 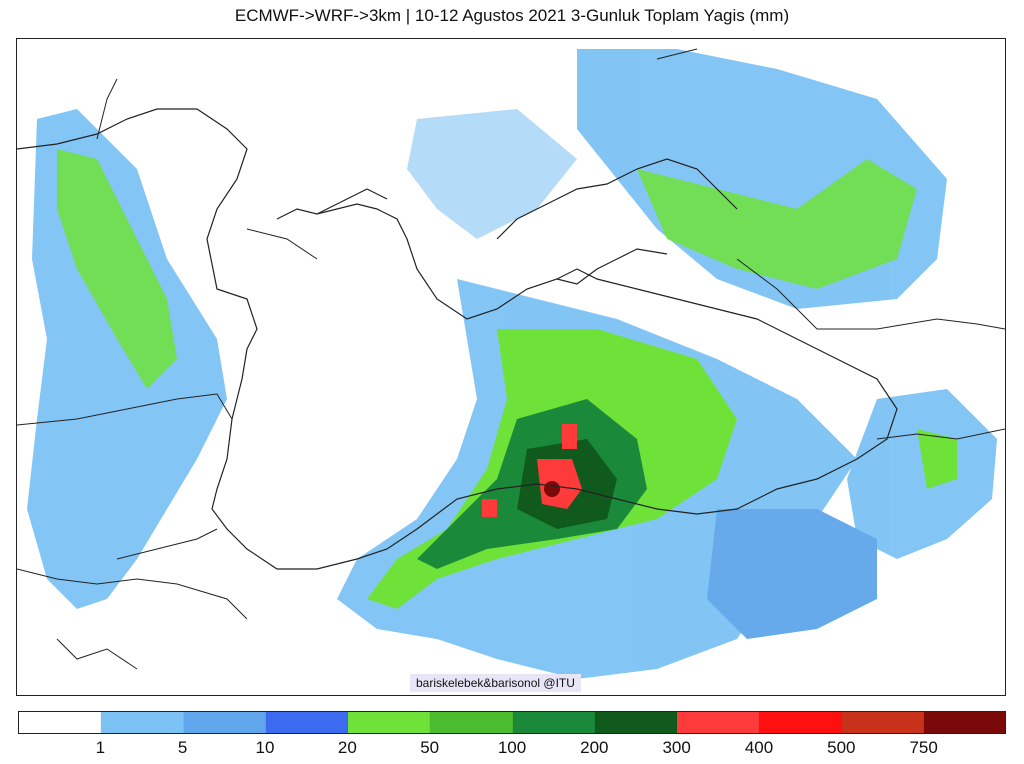 I want to click on colorbar-label: 5, so click(x=182, y=747).